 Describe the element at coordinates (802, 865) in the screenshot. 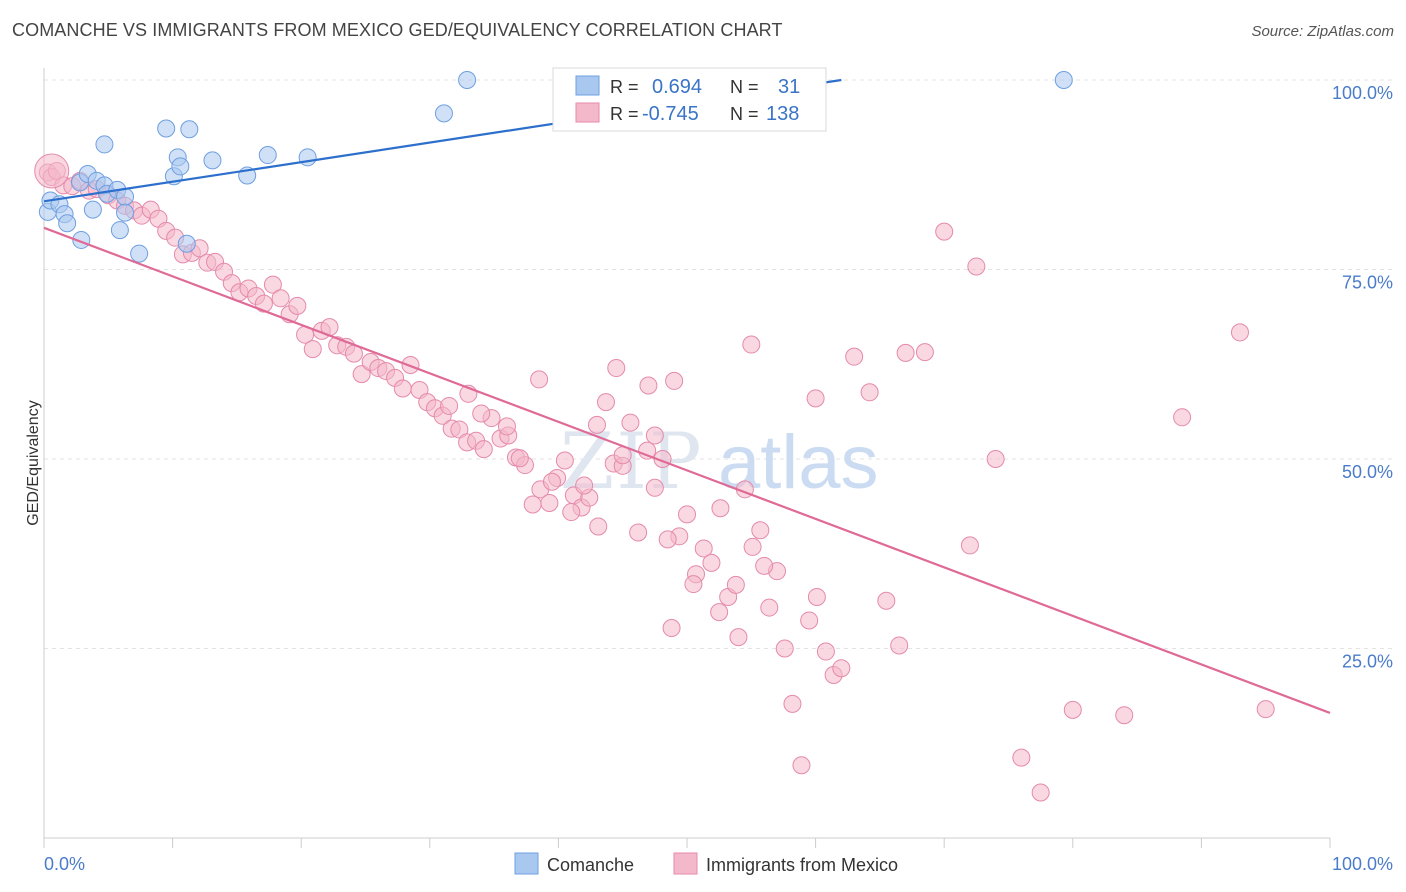

I see `legend-label-immigrants: Immigrants from Mexico` at that location.